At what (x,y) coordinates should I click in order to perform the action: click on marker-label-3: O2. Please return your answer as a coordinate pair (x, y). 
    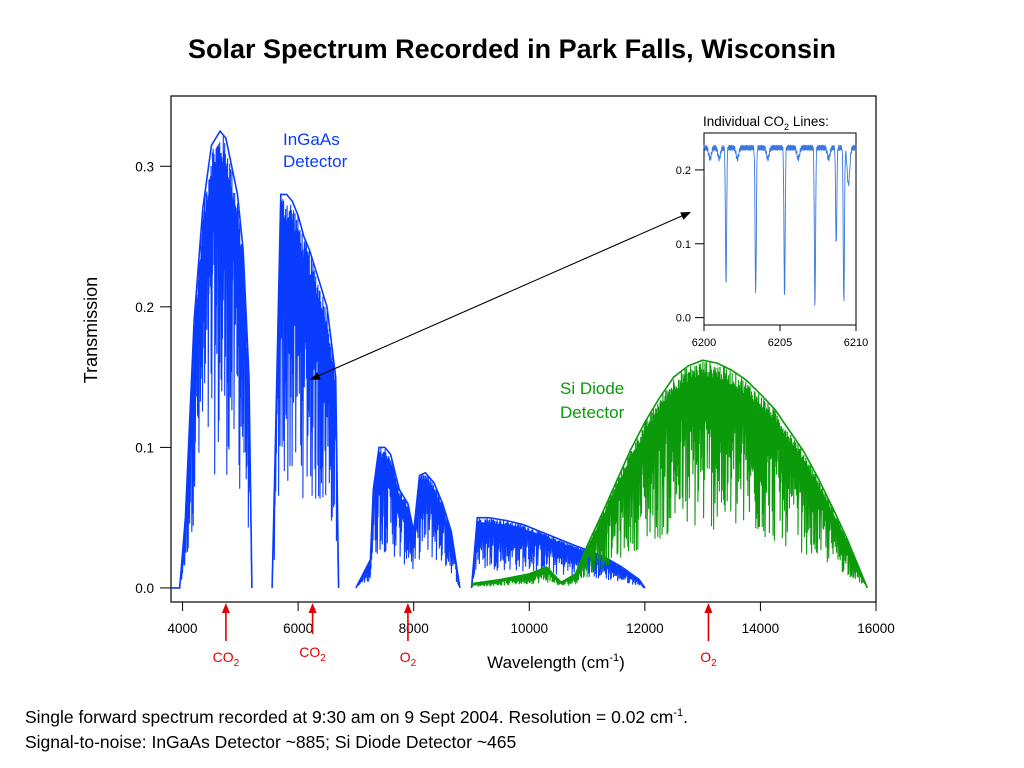
    Looking at the image, I should click on (708, 659).